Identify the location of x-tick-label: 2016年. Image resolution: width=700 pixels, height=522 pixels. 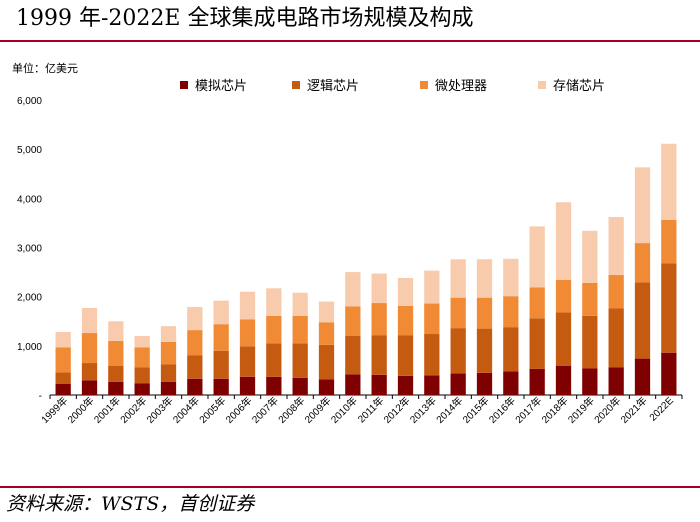
(502, 410).